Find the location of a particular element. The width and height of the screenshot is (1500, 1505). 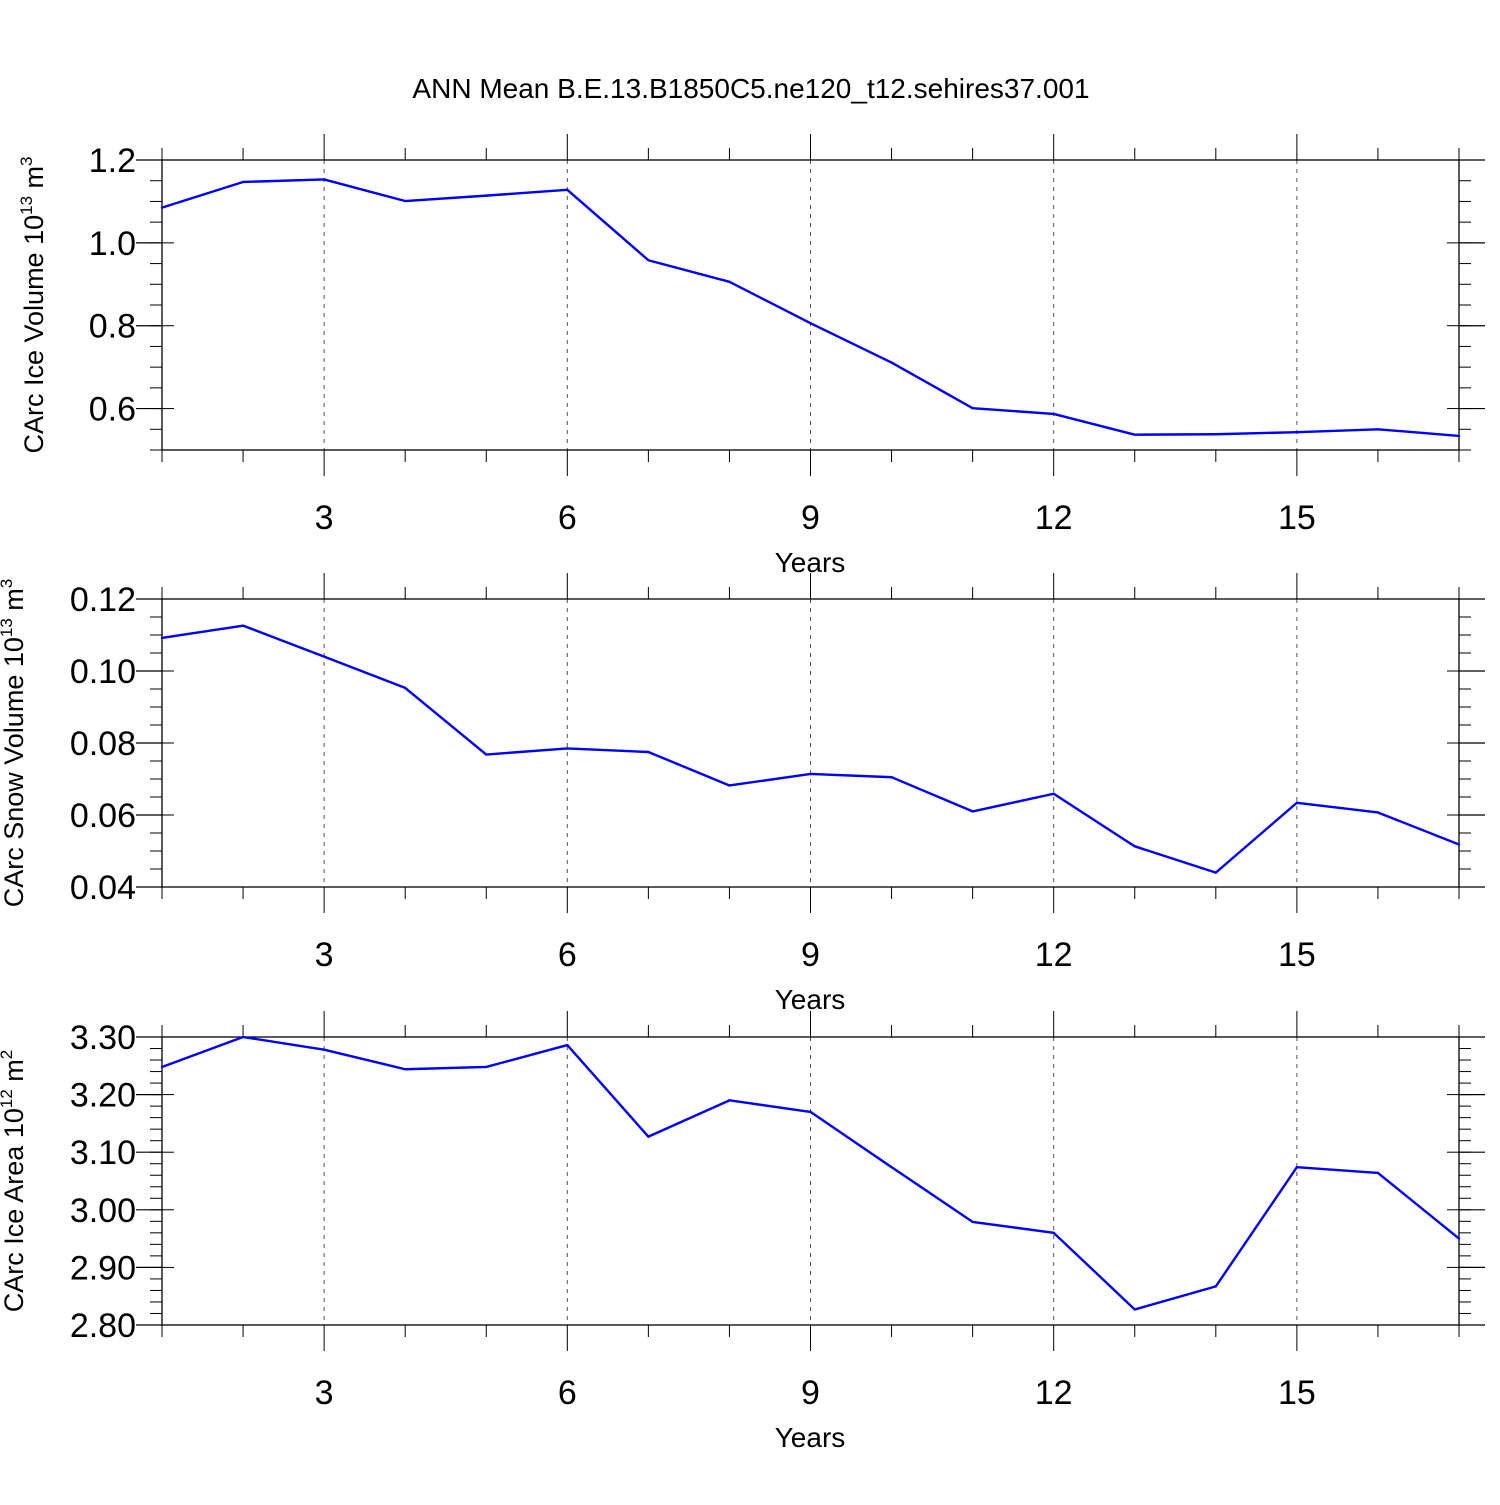

y-tick-label: 3.10 is located at coordinates (103, 1153).